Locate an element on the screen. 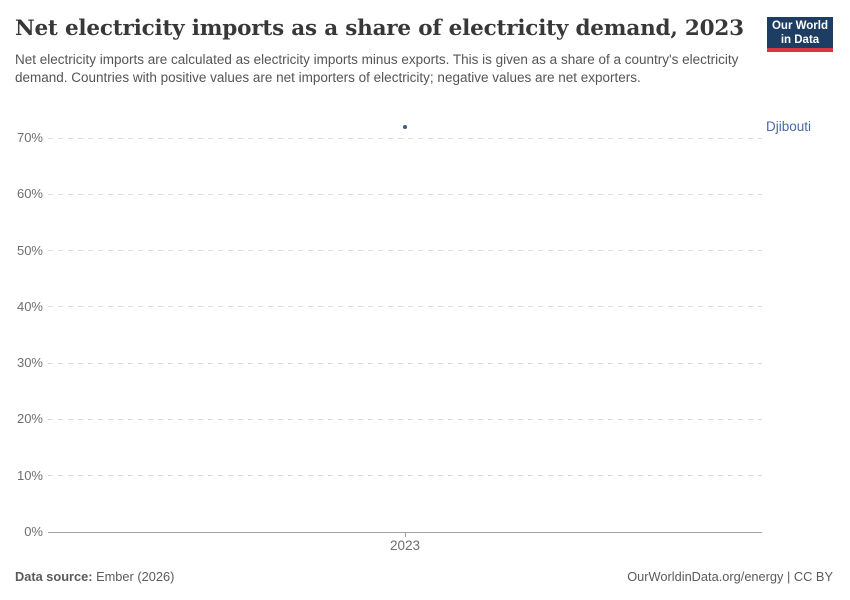  attribution-note: OurWorldinData.org/energy | CC BY is located at coordinates (730, 576).